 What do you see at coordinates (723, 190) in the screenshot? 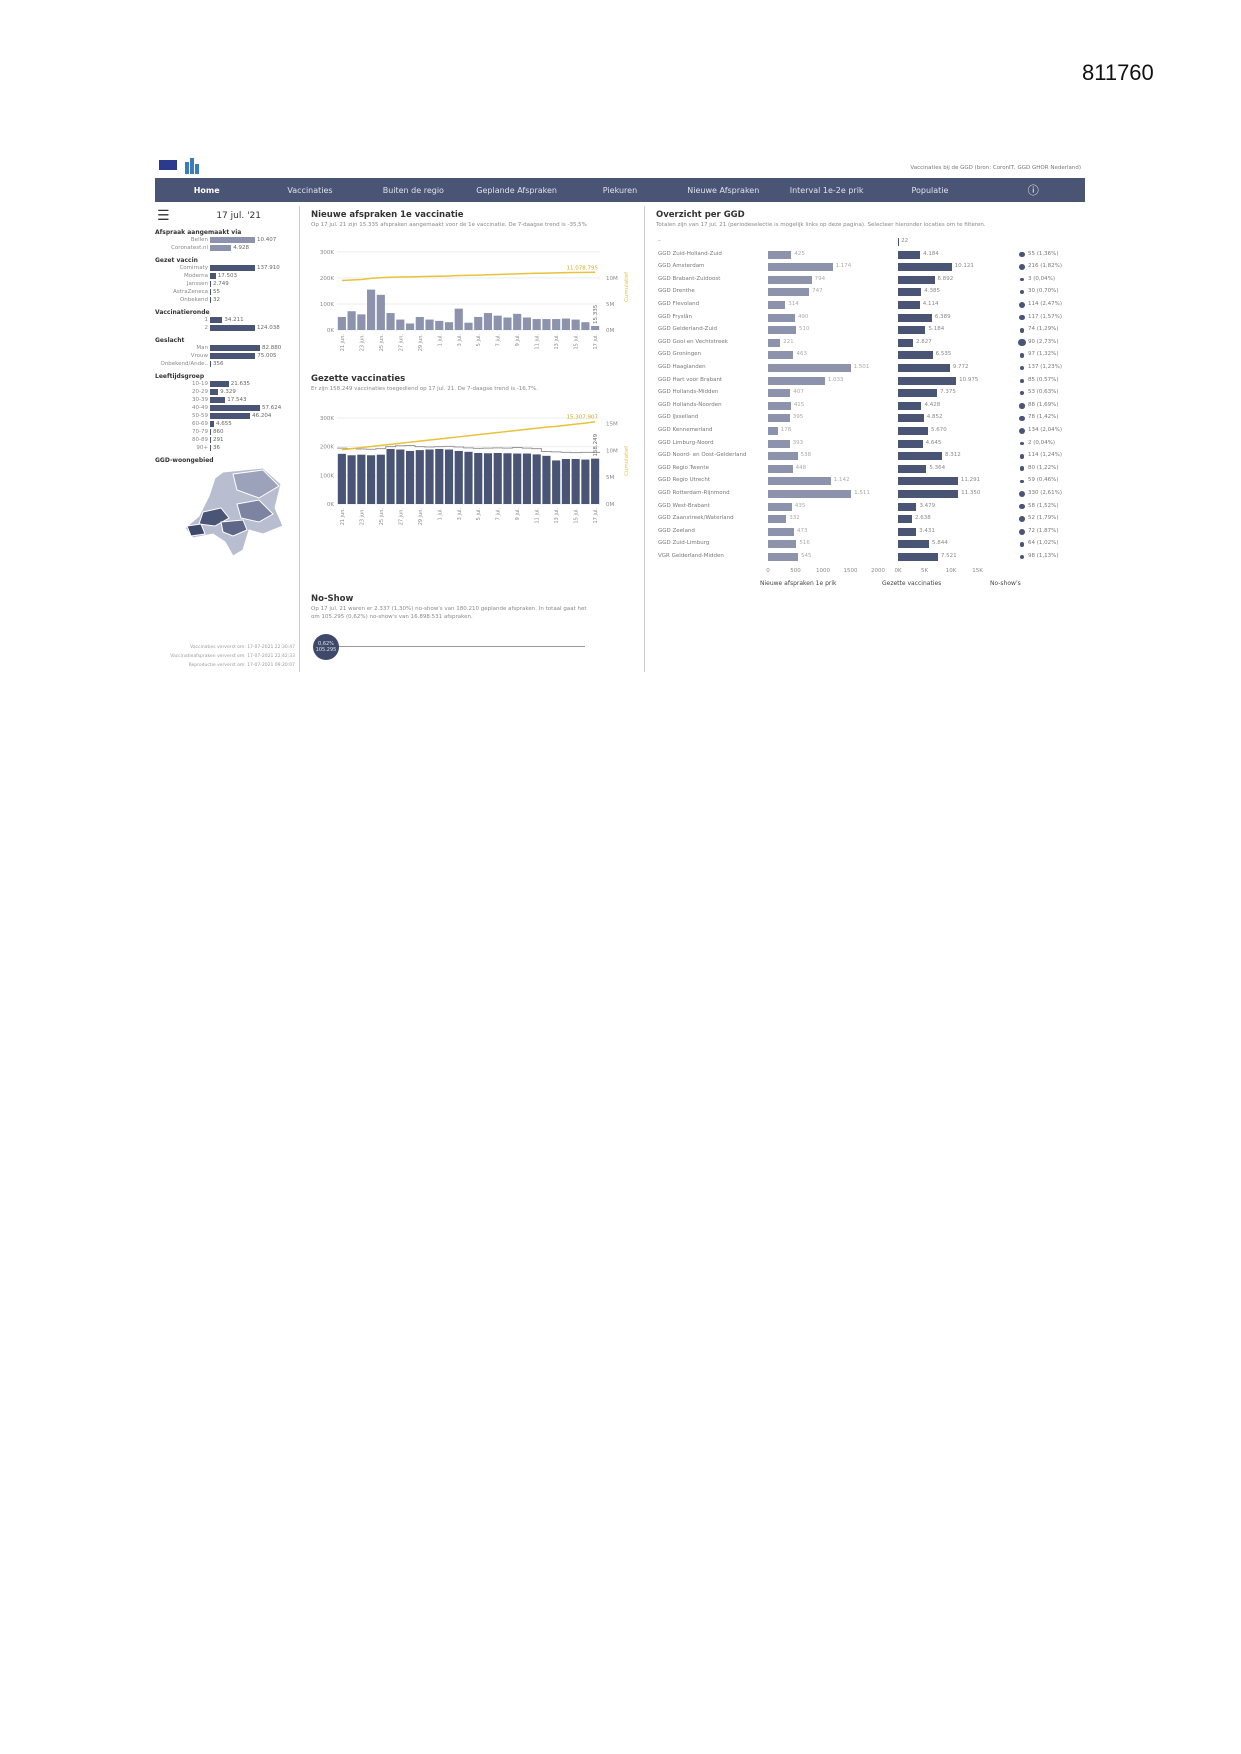
I see `tab-nieuwe-afspraken: Nieuwe Afspraken` at bounding box center [723, 190].